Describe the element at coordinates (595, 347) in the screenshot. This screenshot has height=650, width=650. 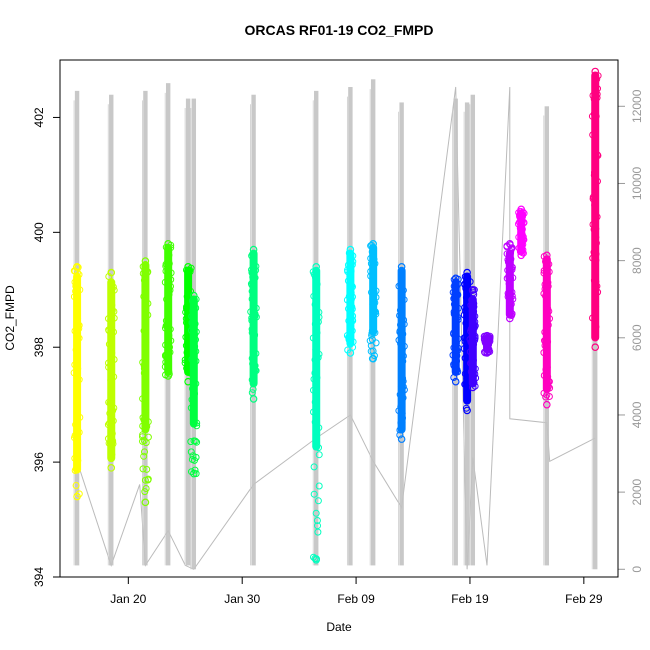
I see `data-point-min-RF19` at that location.